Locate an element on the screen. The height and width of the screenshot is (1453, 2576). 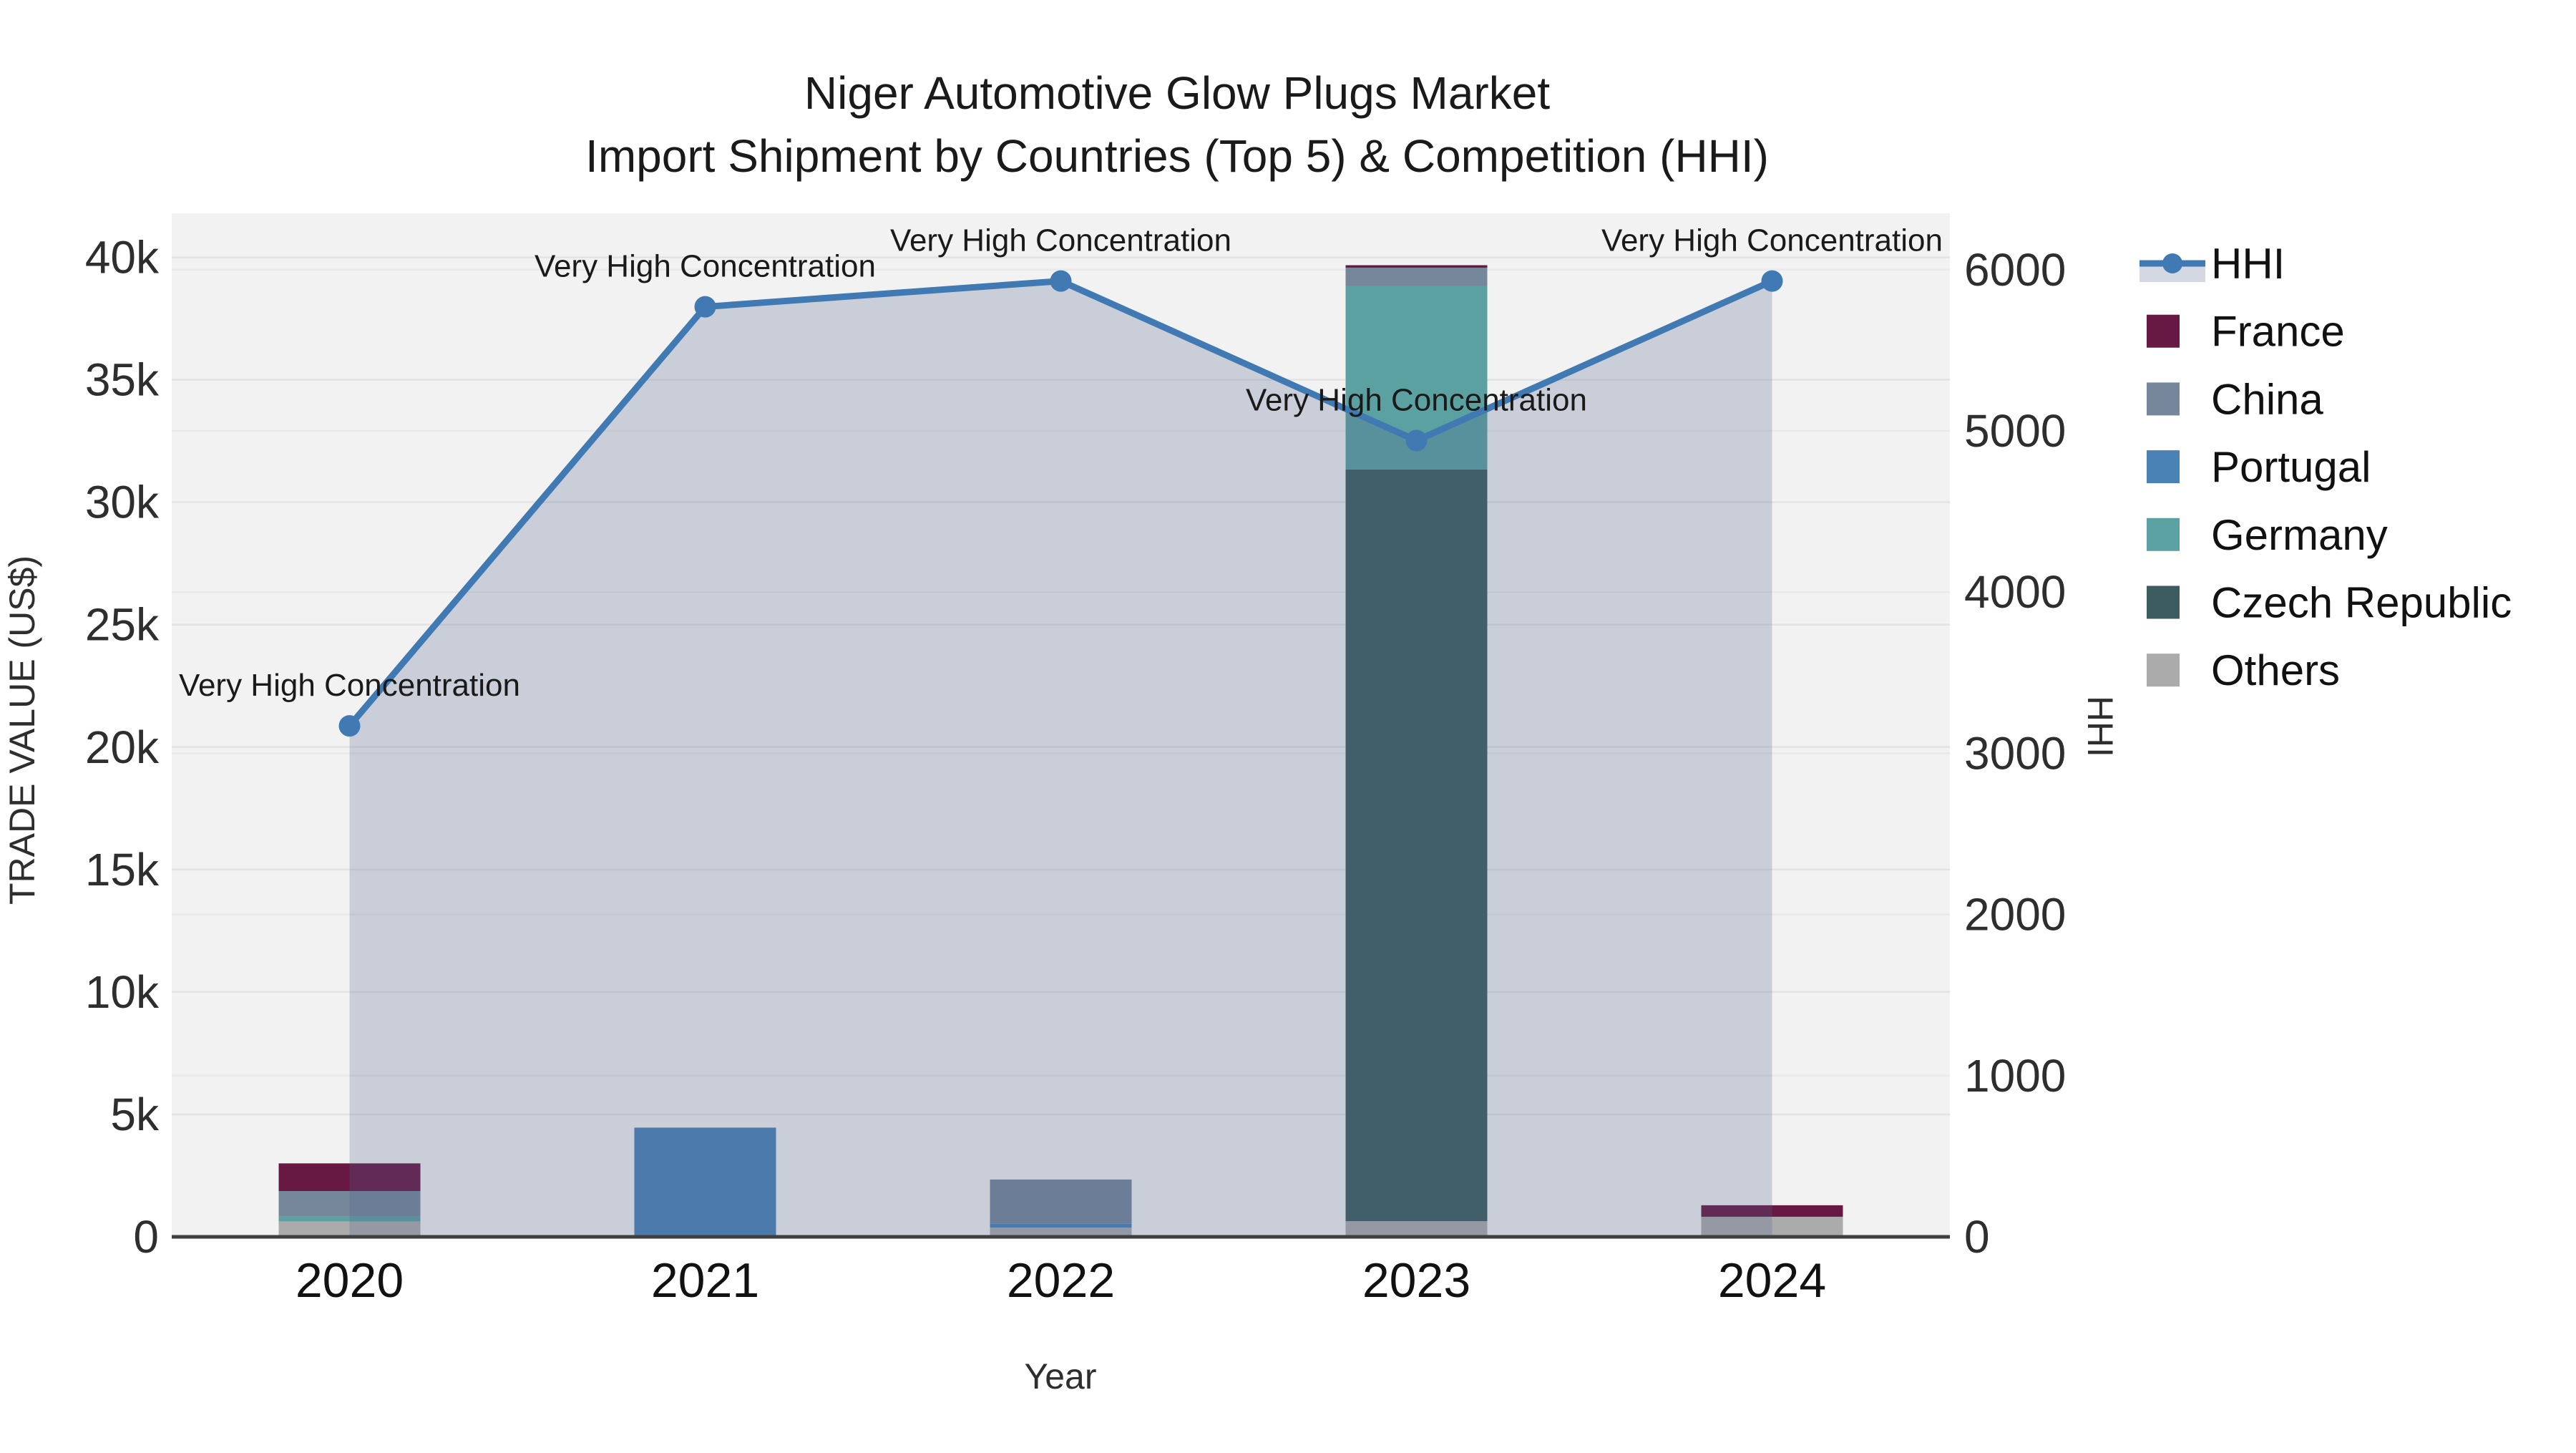
y-left-tick-label-25k: 25k is located at coordinates (122, 625).